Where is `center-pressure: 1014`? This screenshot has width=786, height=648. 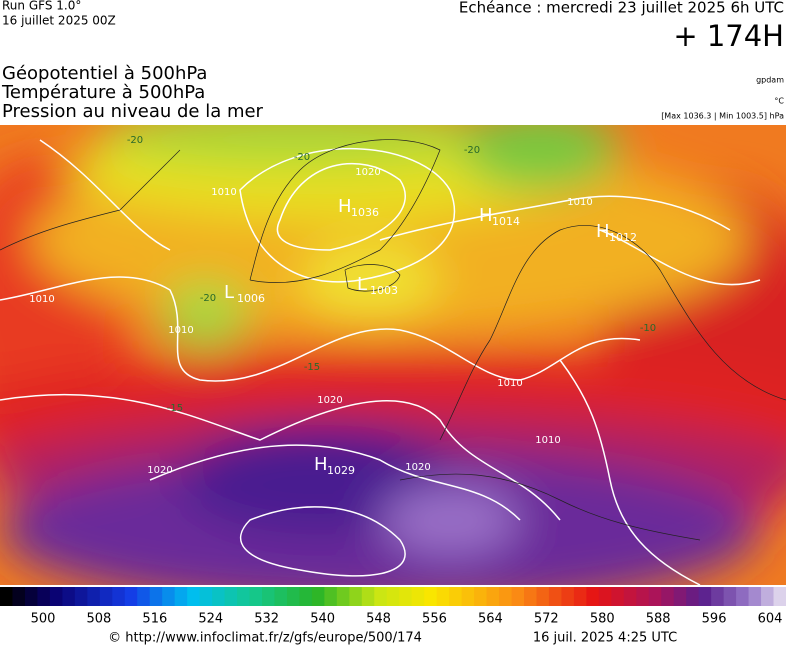
center-pressure: 1014 is located at coordinates (506, 221).